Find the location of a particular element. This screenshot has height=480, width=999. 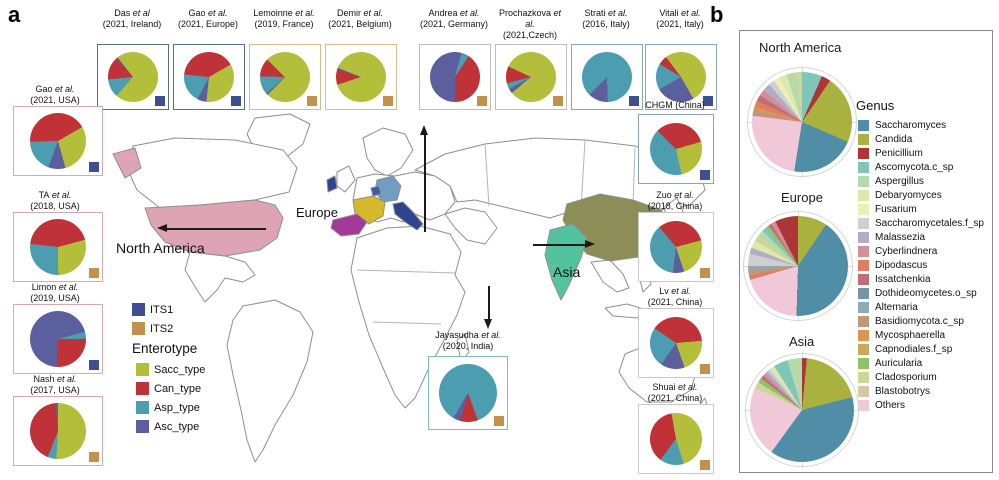

its-legend-item-its2-swatch-icon is located at coordinates (138, 328).